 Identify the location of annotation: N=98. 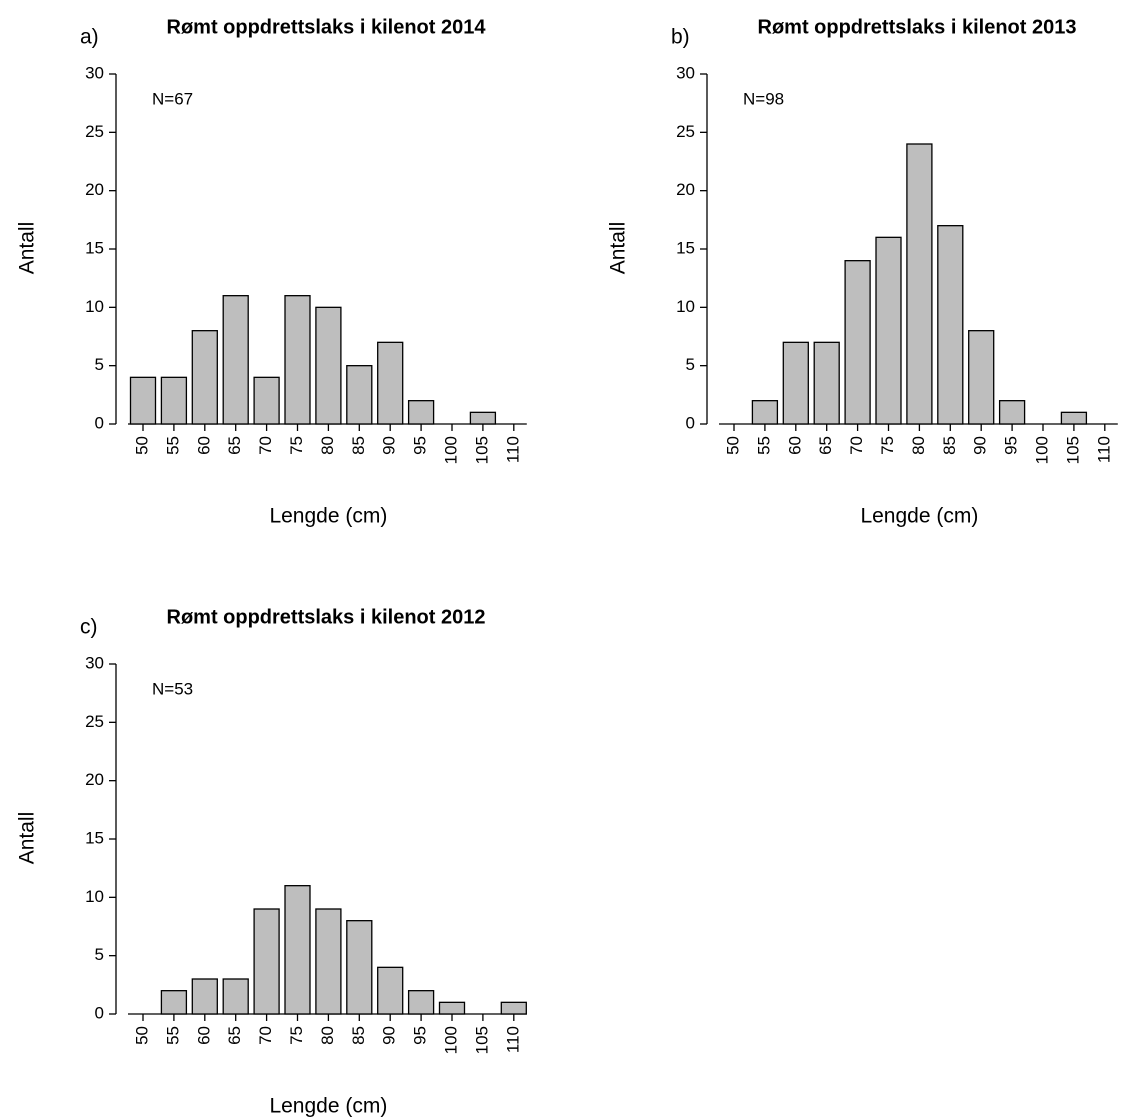
(763, 98).